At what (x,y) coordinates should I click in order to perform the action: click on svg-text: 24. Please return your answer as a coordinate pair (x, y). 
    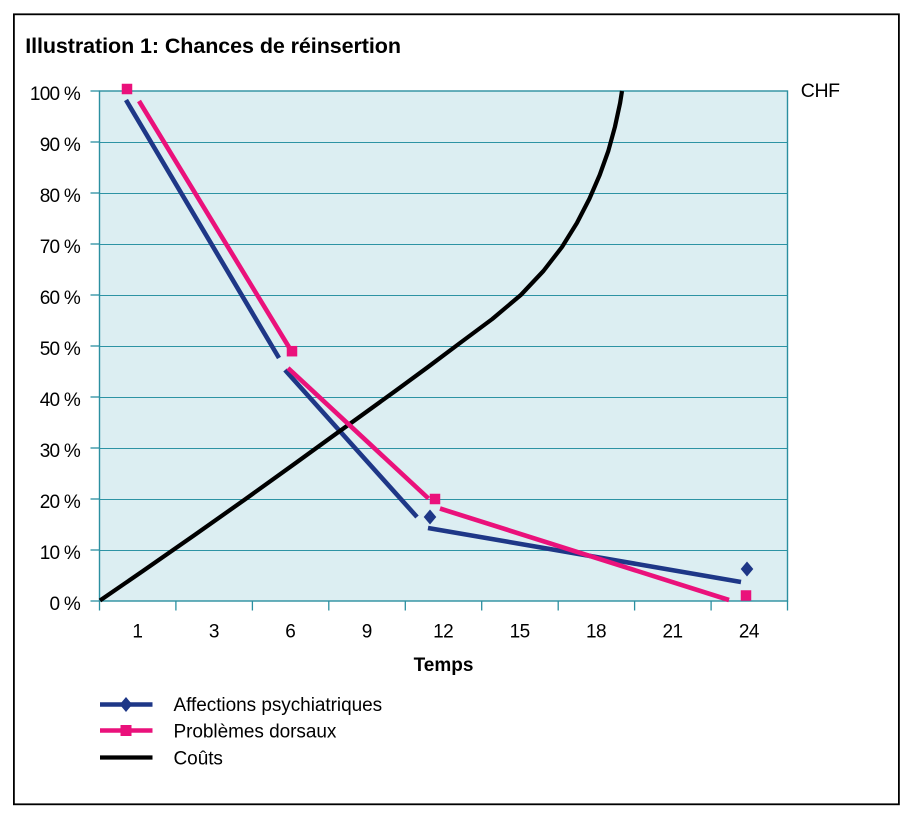
    Looking at the image, I should click on (749, 632).